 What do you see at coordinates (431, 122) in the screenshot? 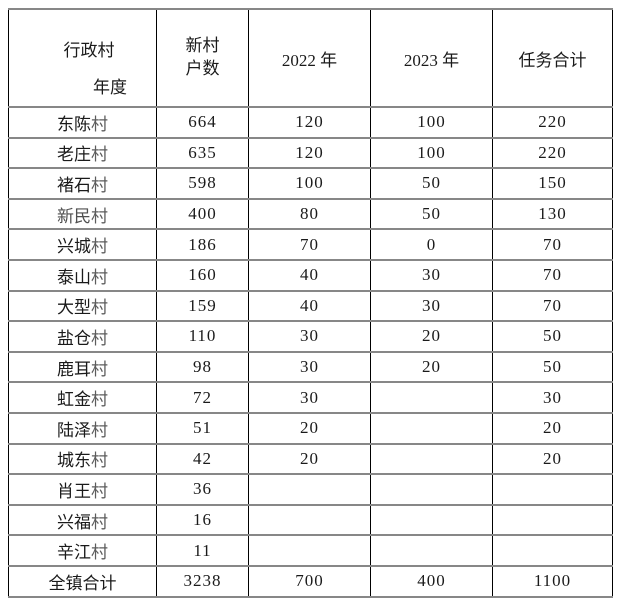
I see `y2023-cell: 100` at bounding box center [431, 122].